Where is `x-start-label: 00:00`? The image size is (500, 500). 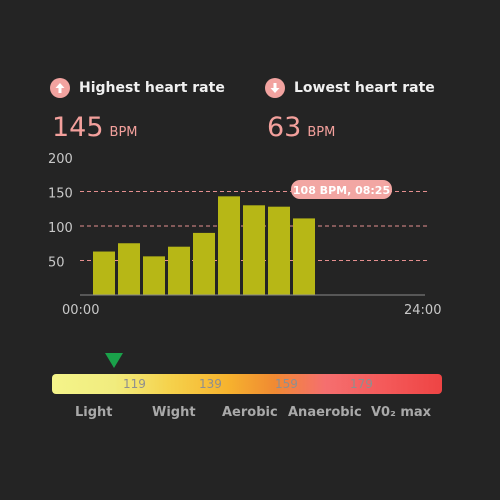
x-start-label: 00:00 is located at coordinates (80, 310).